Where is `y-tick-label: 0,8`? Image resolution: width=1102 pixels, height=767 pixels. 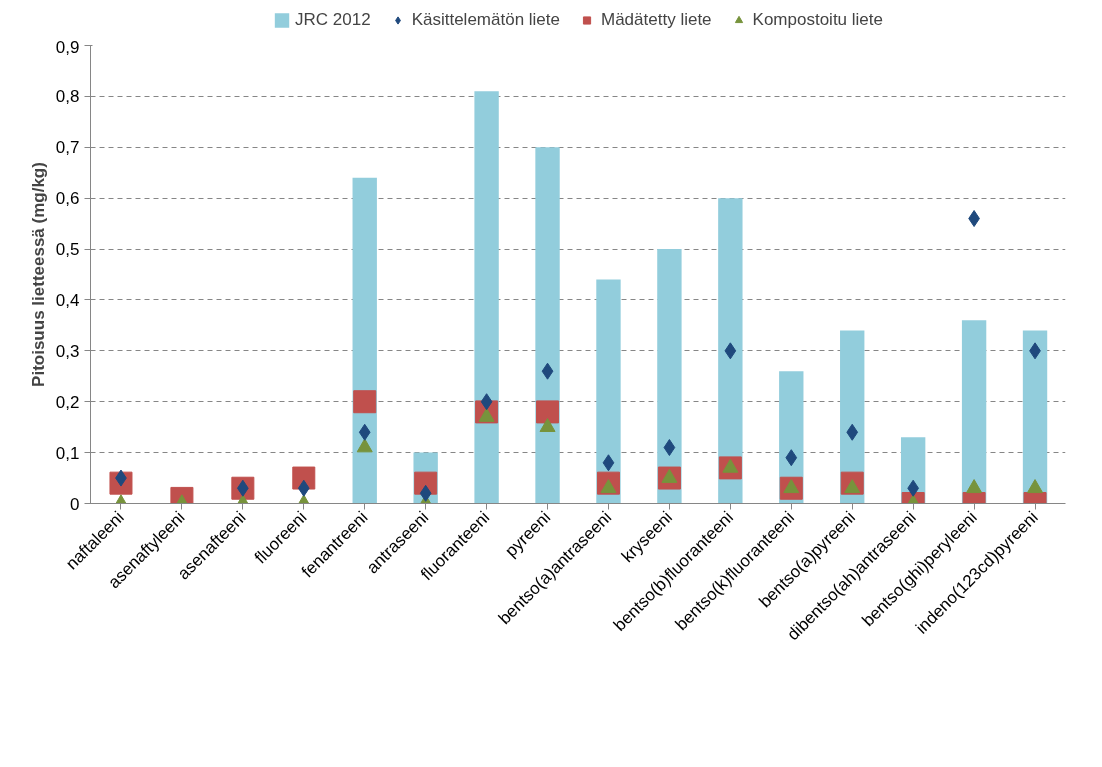
y-tick-label: 0,8 is located at coordinates (67, 97).